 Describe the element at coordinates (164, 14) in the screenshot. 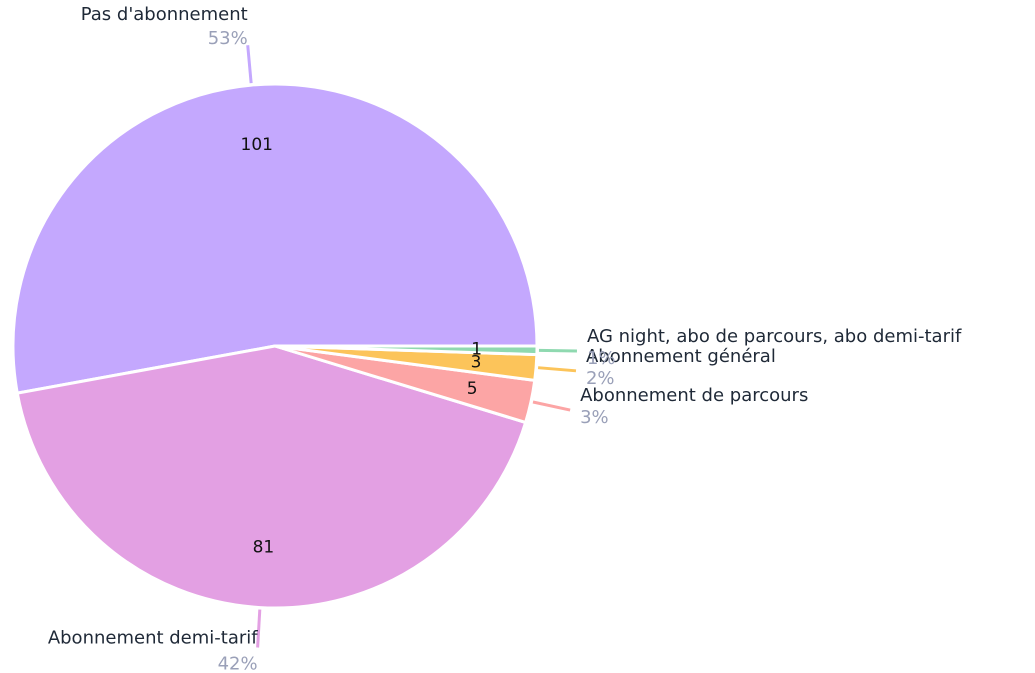

I see `slice-label: Pas d'abonnement` at that location.